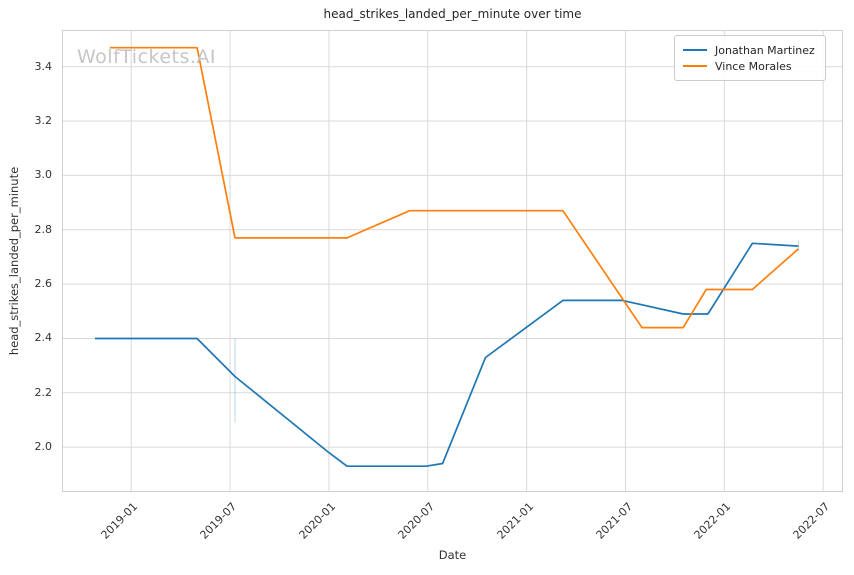  Describe the element at coordinates (43, 229) in the screenshot. I see `y-tick-label: 2.8` at that location.